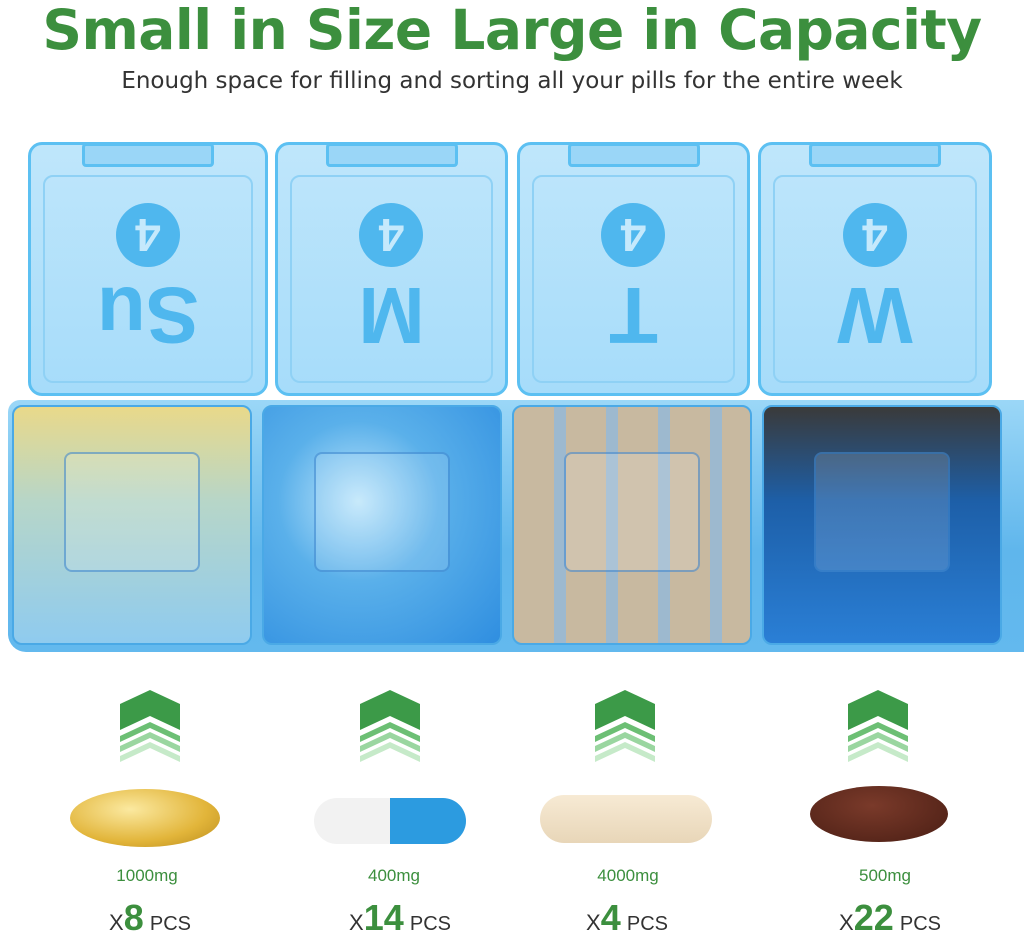 The width and height of the screenshot is (1024, 939). What do you see at coordinates (890, 917) in the screenshot?
I see `count-label: X22 PCS` at bounding box center [890, 917].